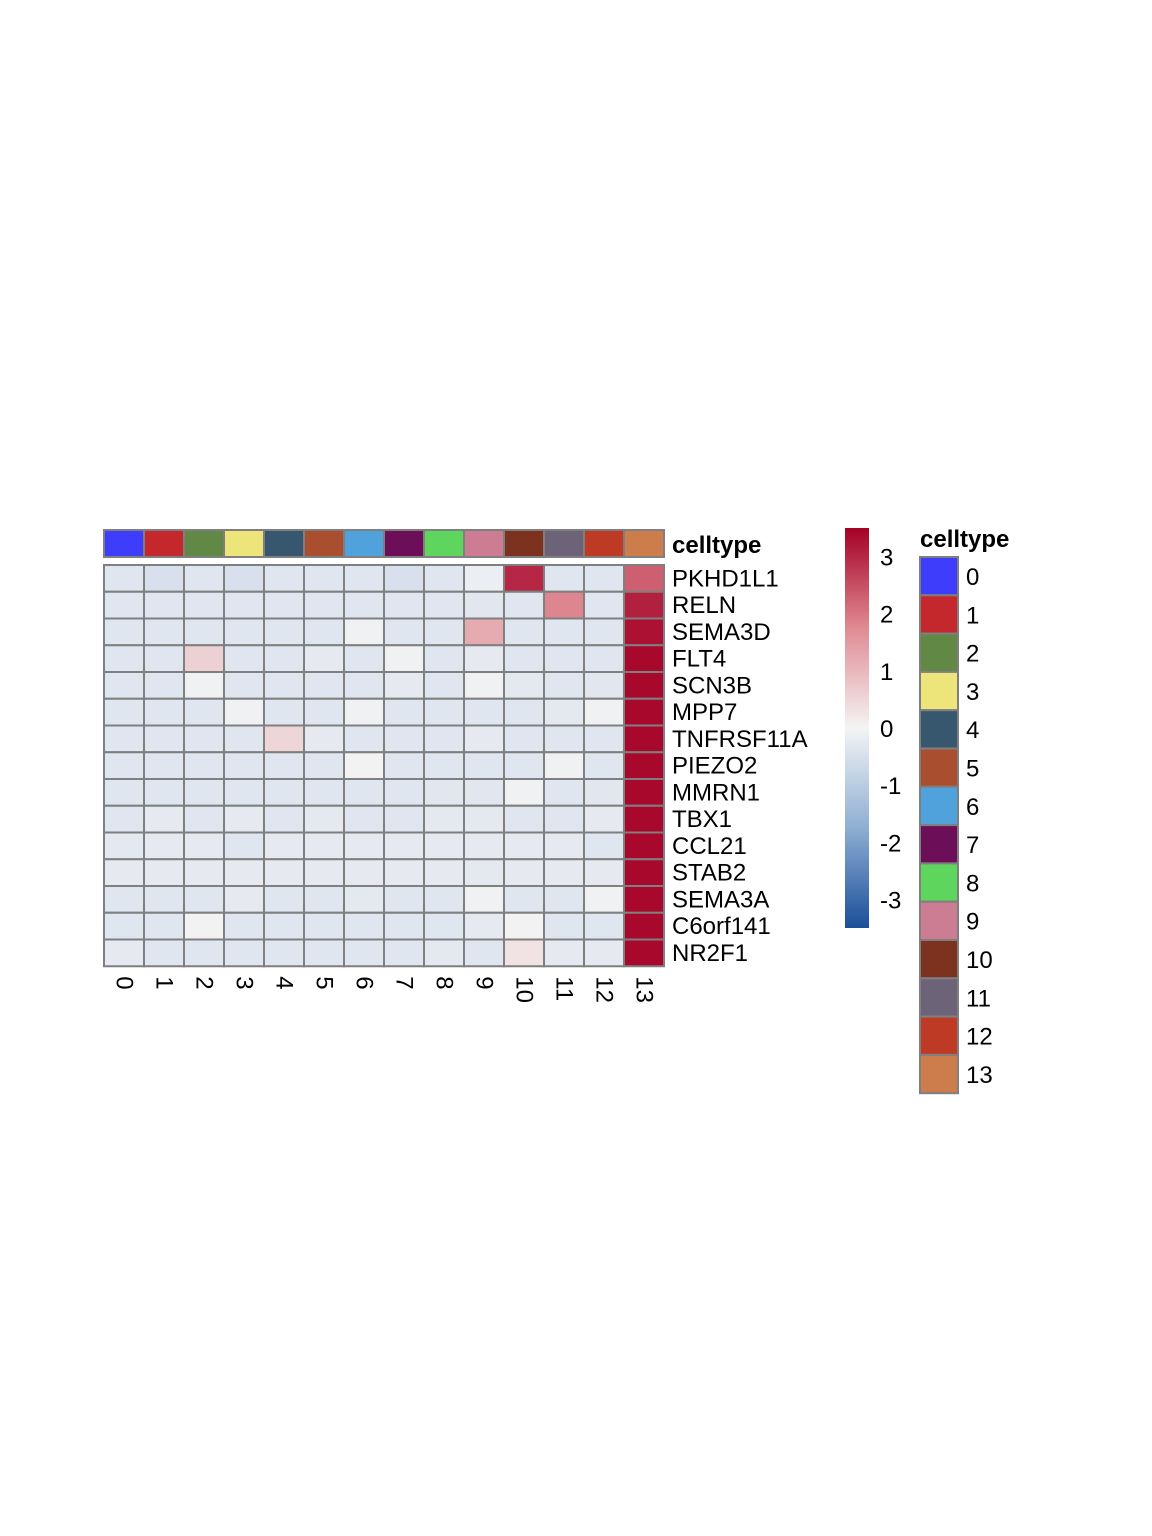 The height and width of the screenshot is (1536, 1152). I want to click on legend-label: 0, so click(972, 577).